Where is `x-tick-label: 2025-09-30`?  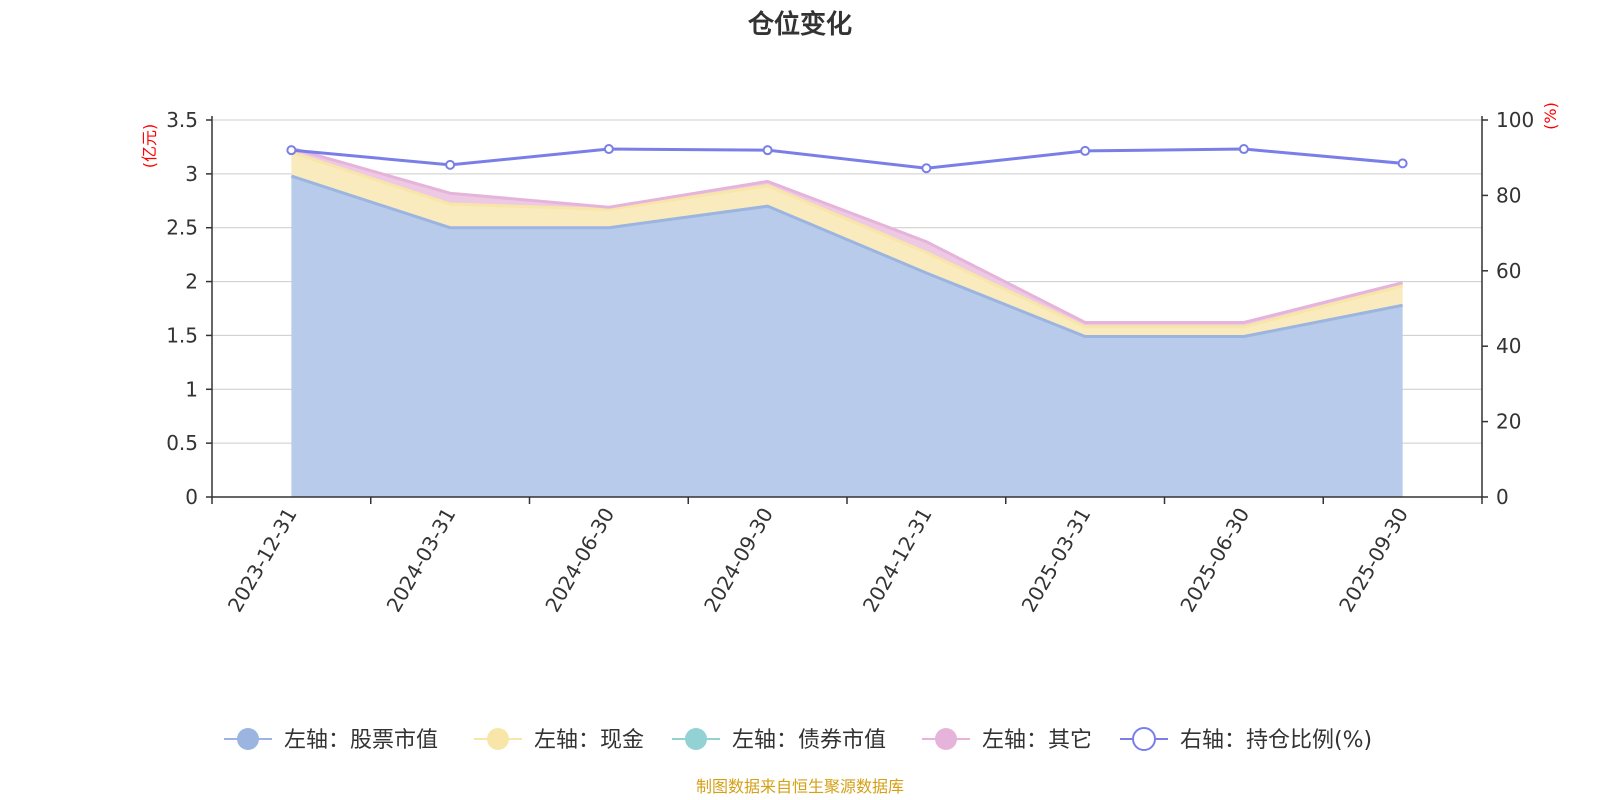
x-tick-label: 2025-09-30 is located at coordinates (1373, 560).